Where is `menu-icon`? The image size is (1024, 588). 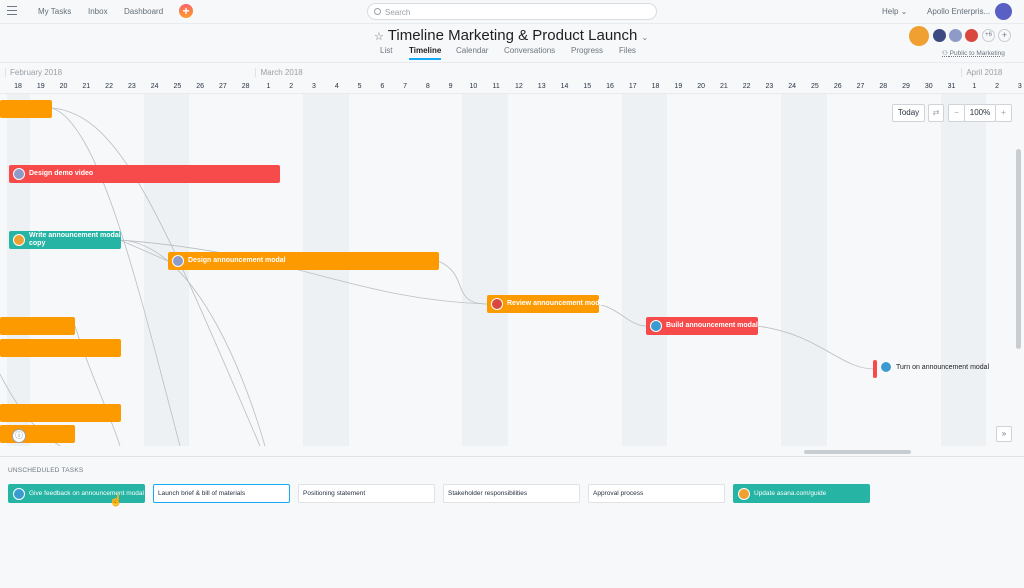 menu-icon is located at coordinates (12, 10).